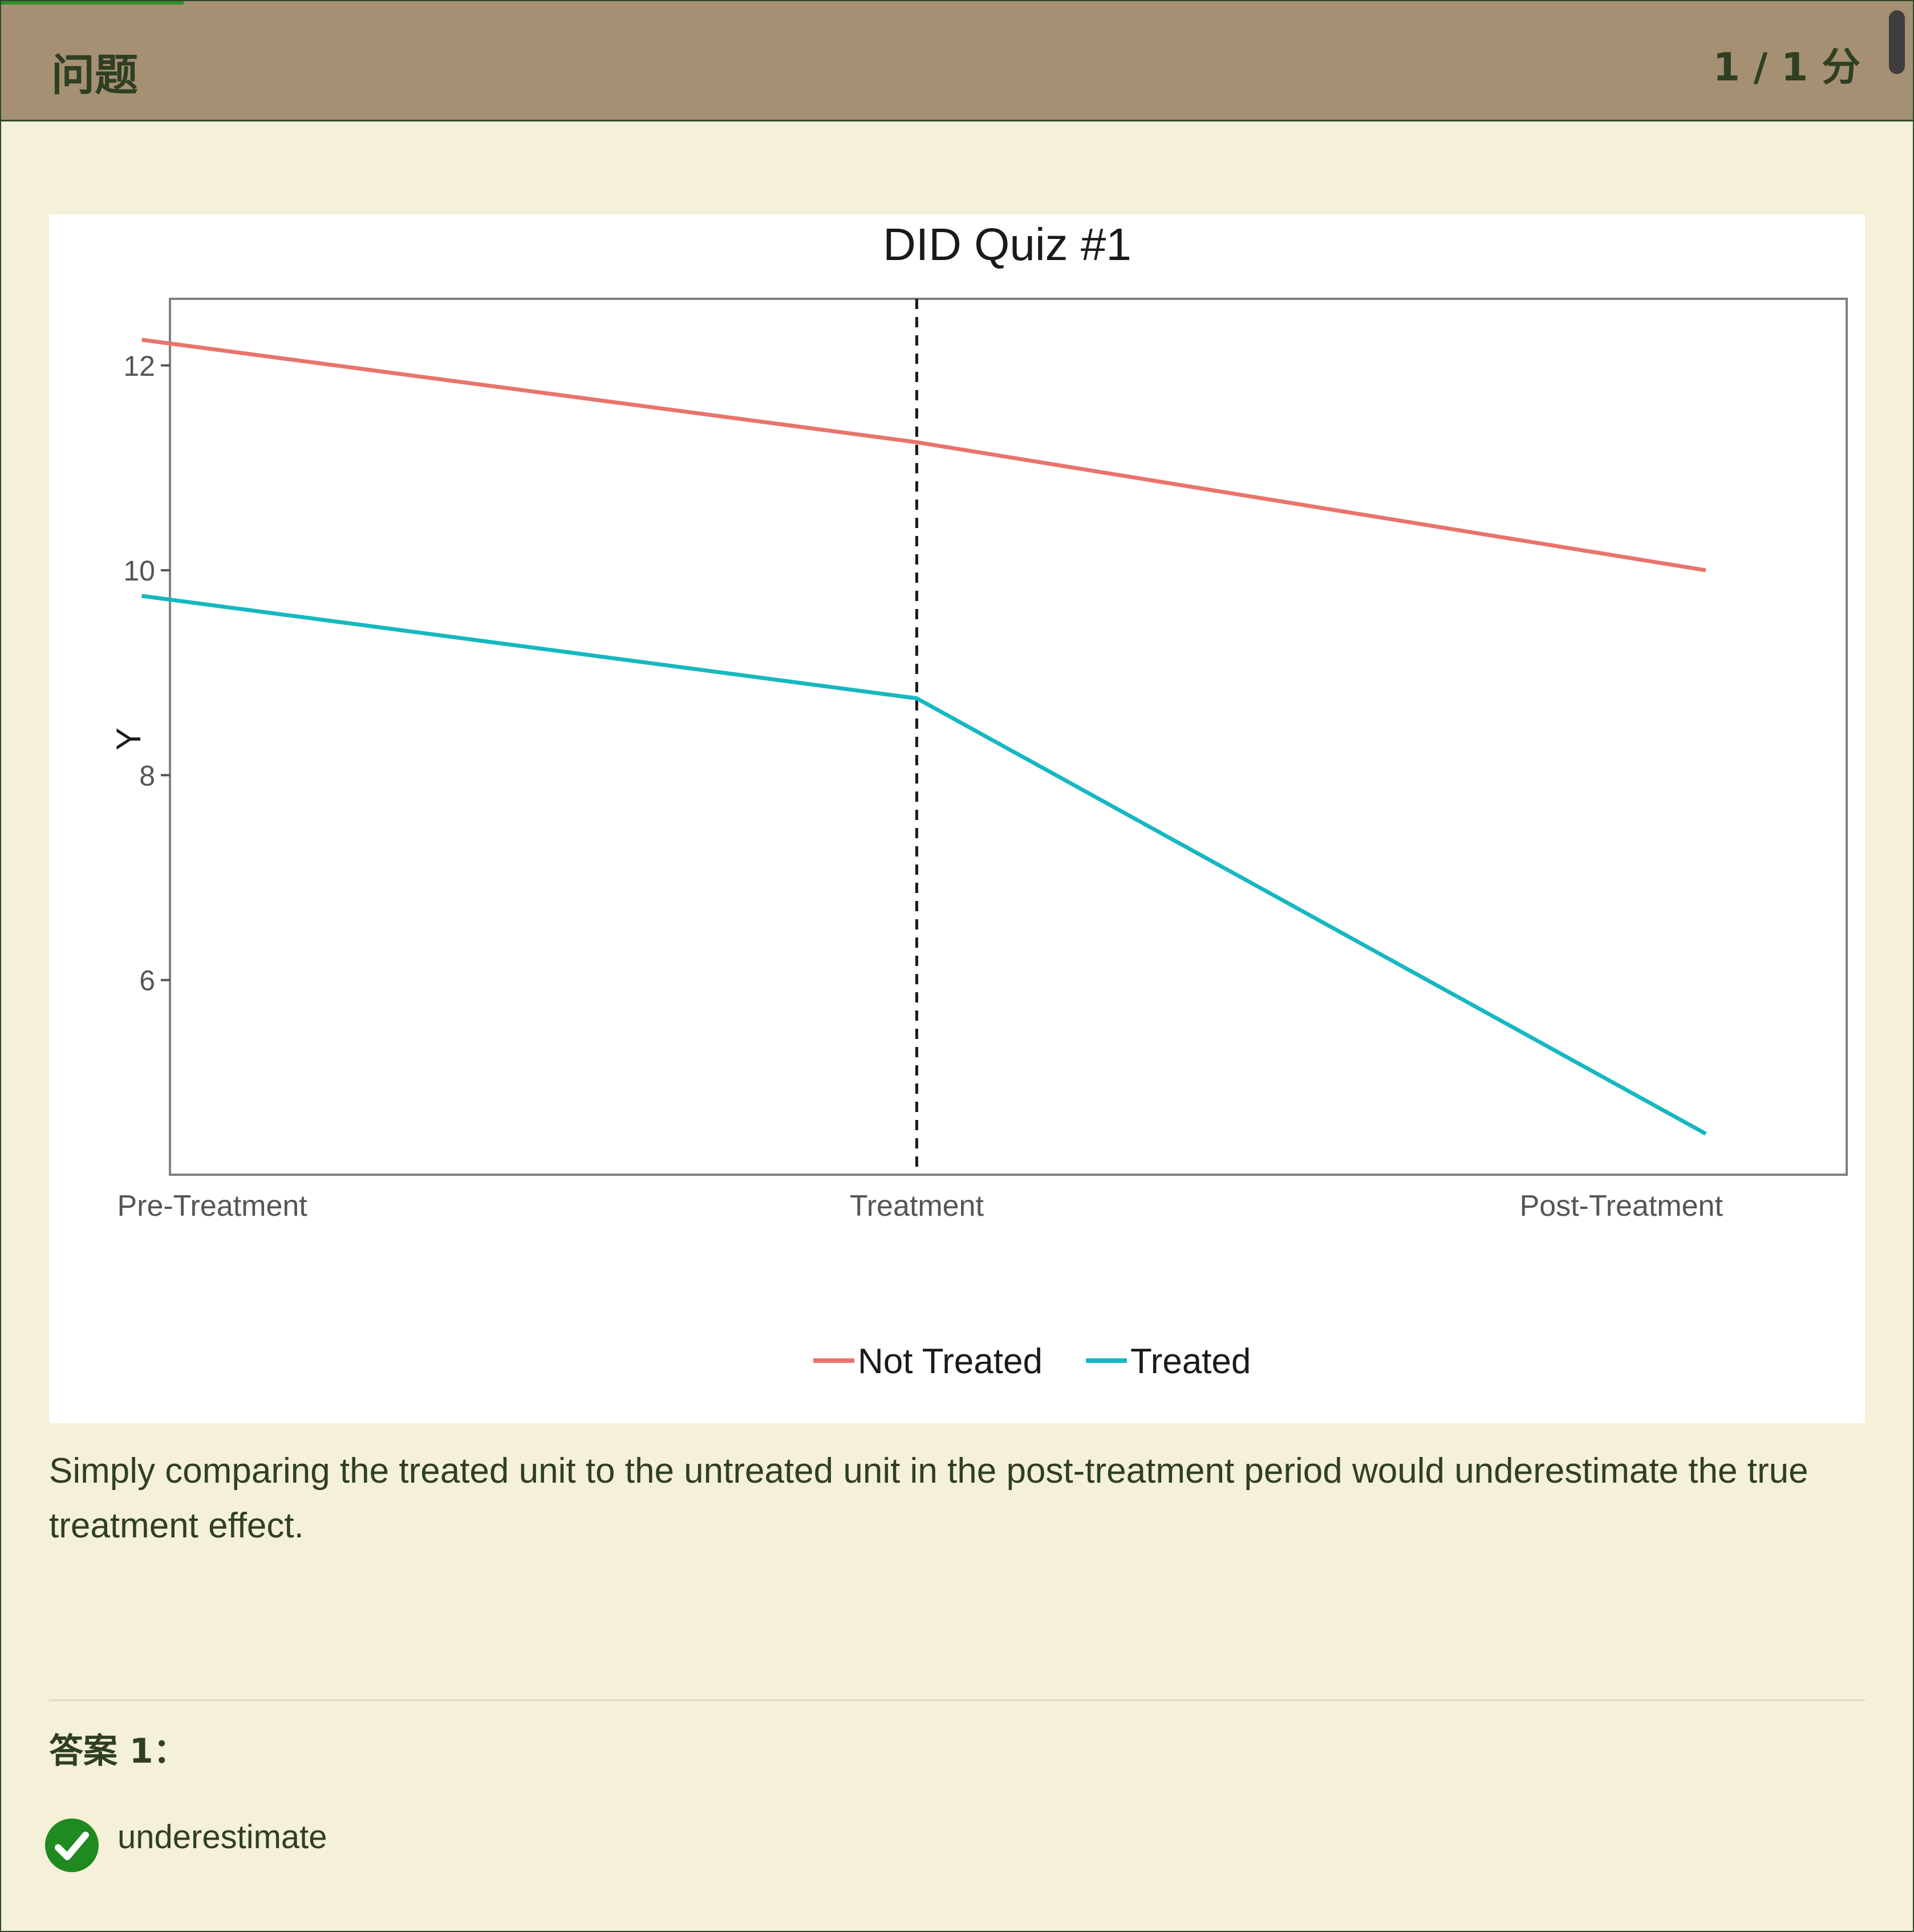 The height and width of the screenshot is (1932, 1914). Describe the element at coordinates (139, 366) in the screenshot. I see `y-tick-label: 12` at that location.